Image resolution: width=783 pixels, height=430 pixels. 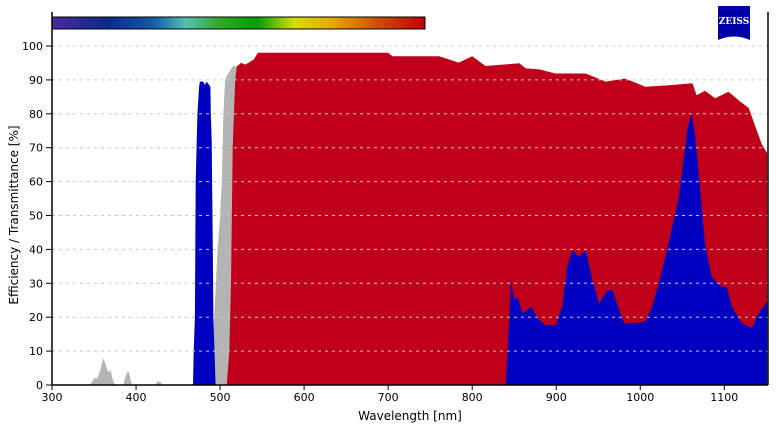 I want to click on y-tick-label: 40, so click(x=36, y=249).